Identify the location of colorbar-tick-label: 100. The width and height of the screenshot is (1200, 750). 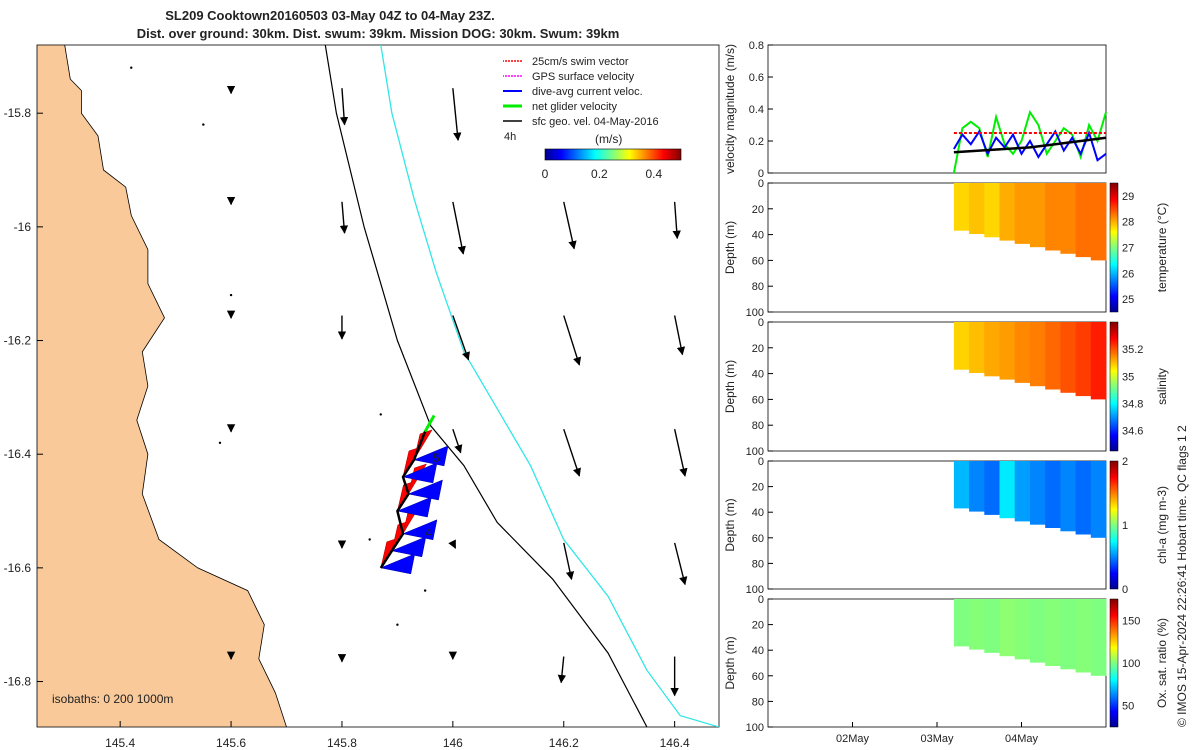
(1131, 664).